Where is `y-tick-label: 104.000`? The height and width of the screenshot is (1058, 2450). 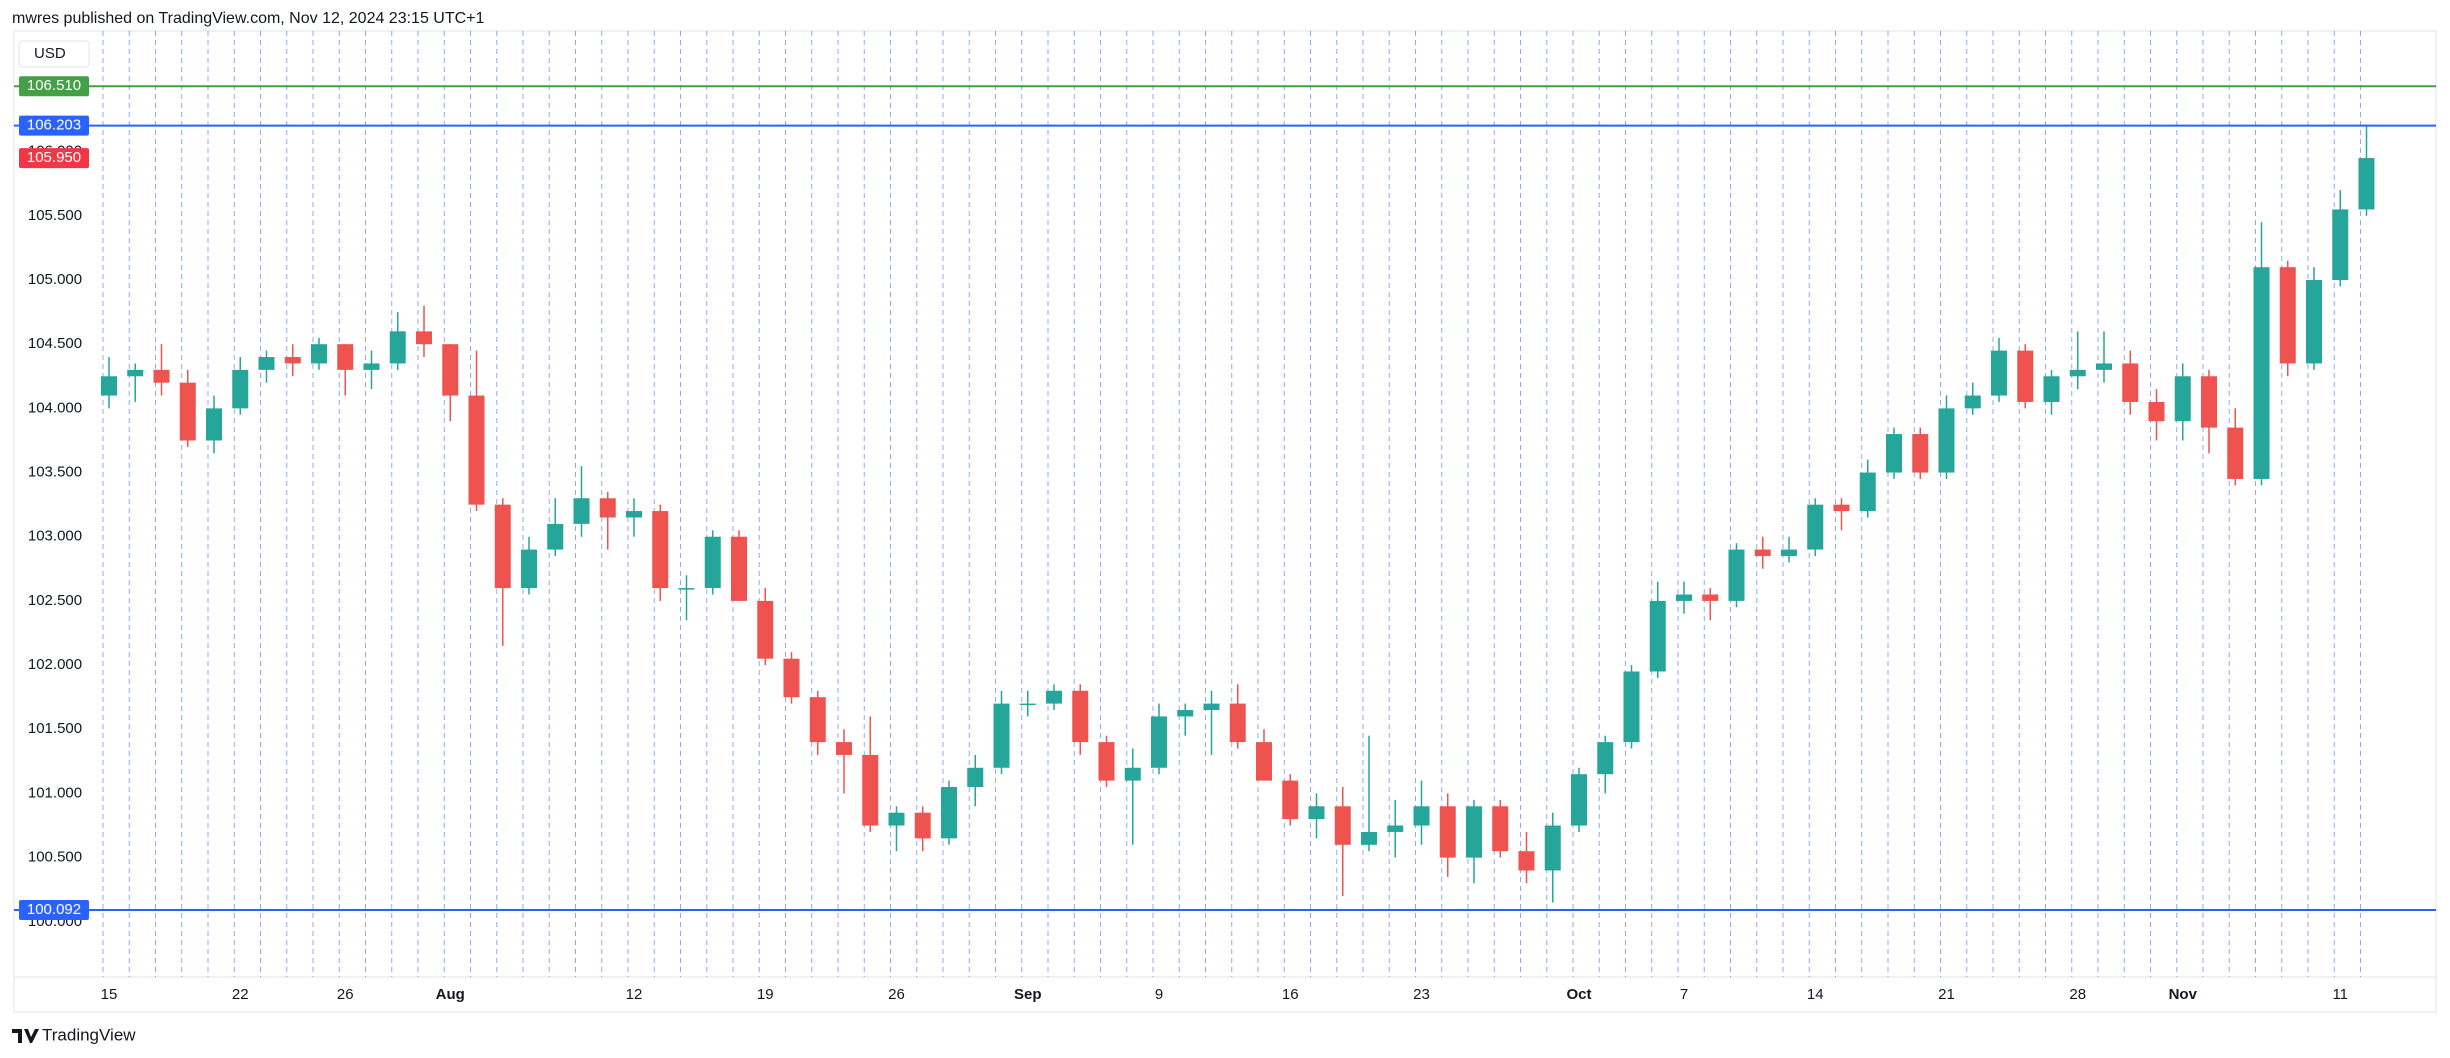
y-tick-label: 104.000 is located at coordinates (55, 407).